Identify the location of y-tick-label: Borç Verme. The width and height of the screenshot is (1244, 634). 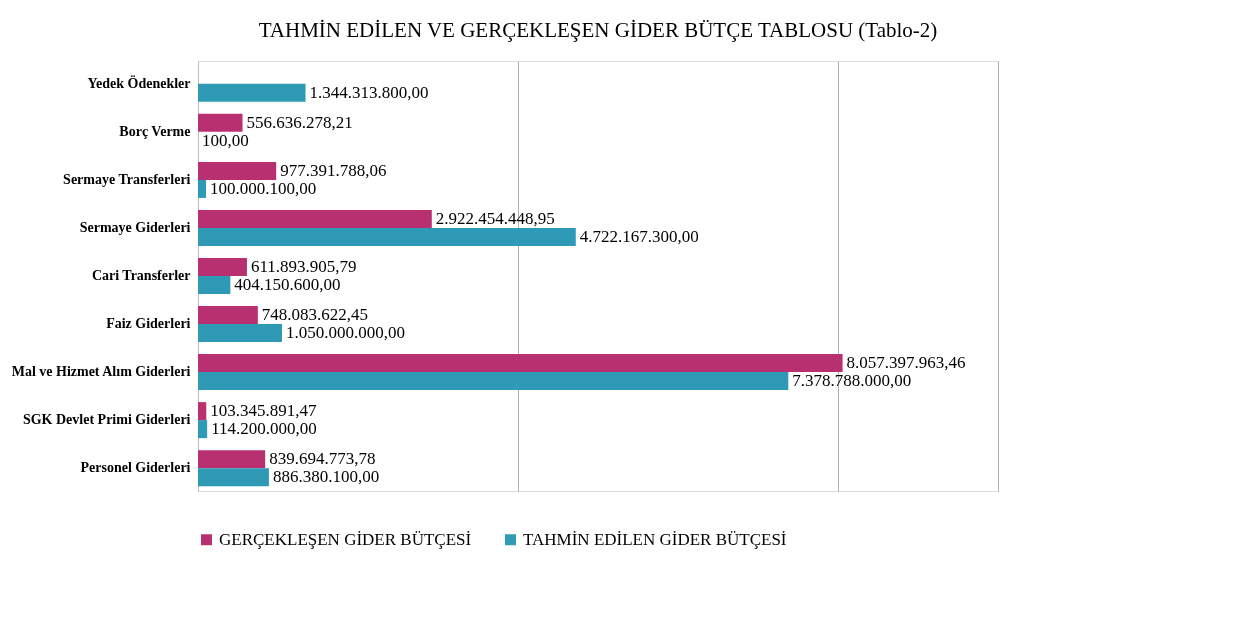
(155, 131).